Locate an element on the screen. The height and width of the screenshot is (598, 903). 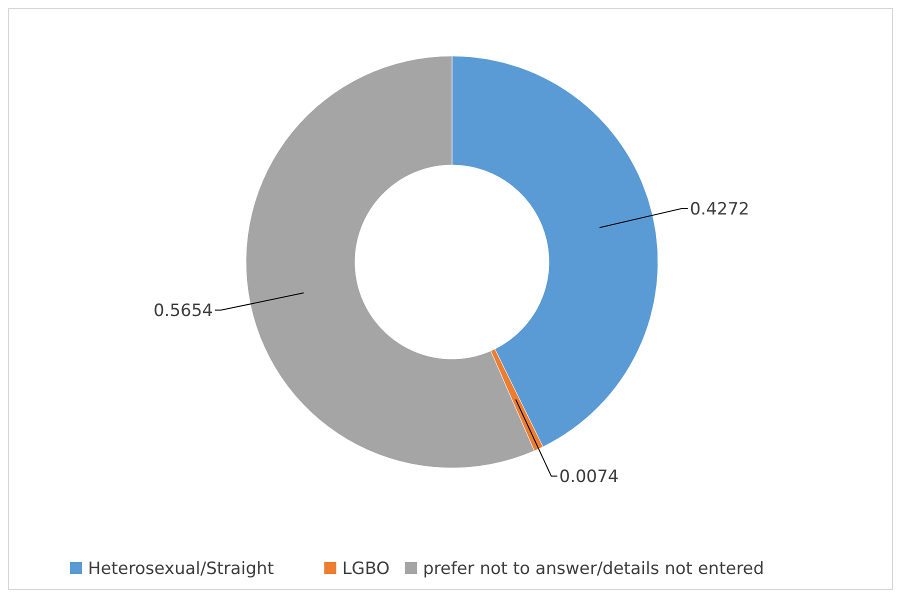
data-label: 0.4272 is located at coordinates (720, 209).